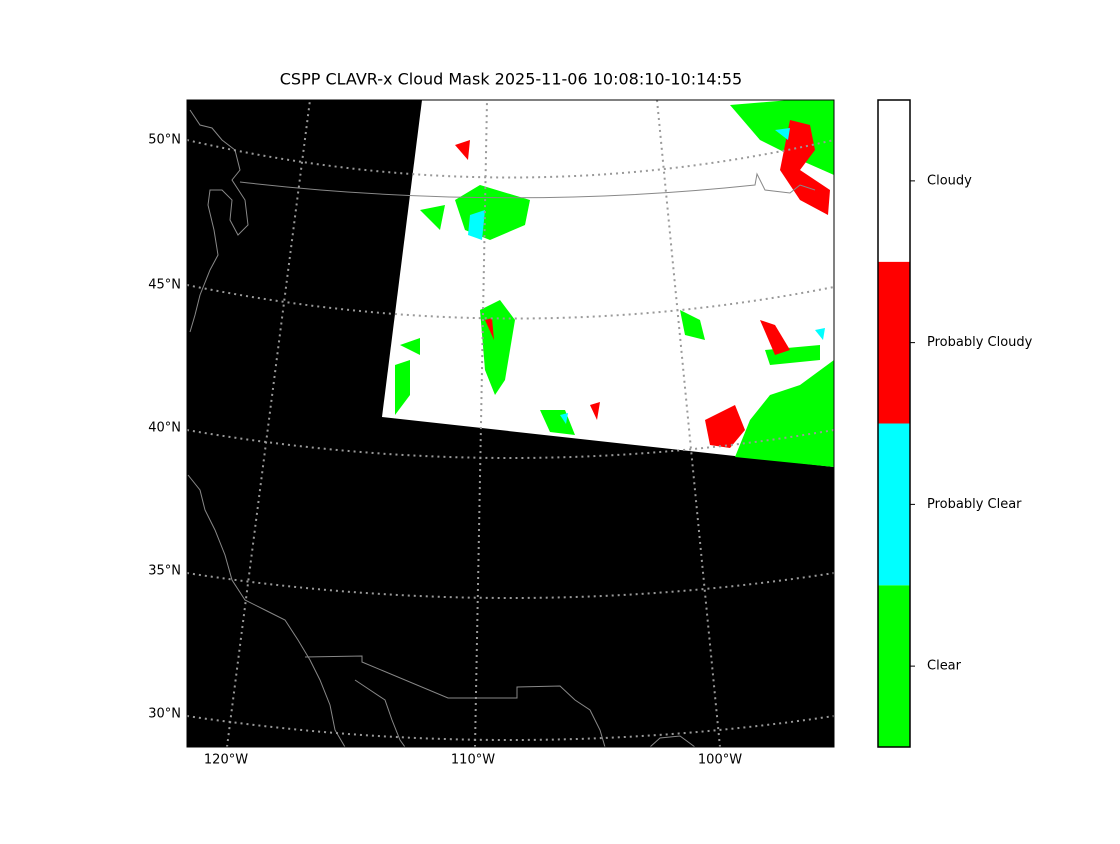 The image size is (1120, 844). Describe the element at coordinates (949, 180) in the screenshot. I see `colorbar-label: Cloudy` at that location.